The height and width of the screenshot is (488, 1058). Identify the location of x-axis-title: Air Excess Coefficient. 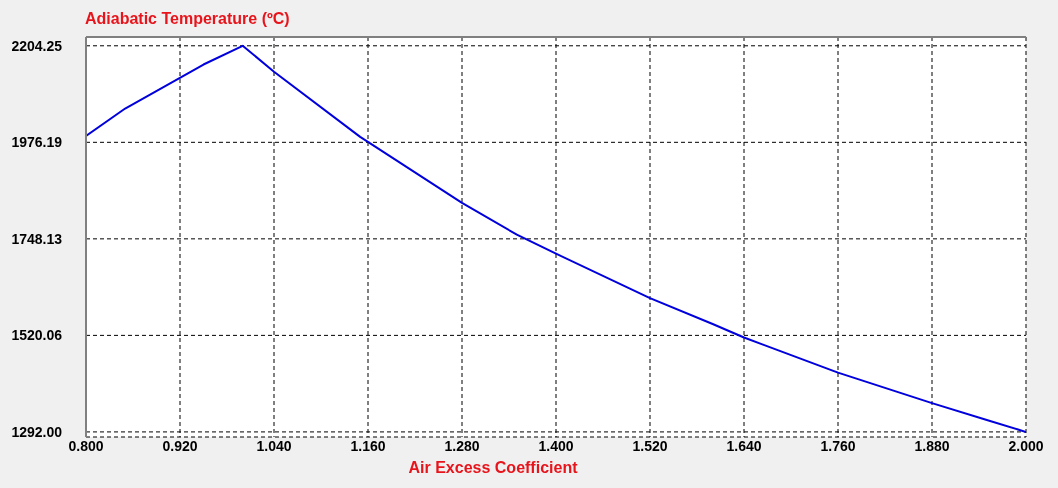
(493, 468).